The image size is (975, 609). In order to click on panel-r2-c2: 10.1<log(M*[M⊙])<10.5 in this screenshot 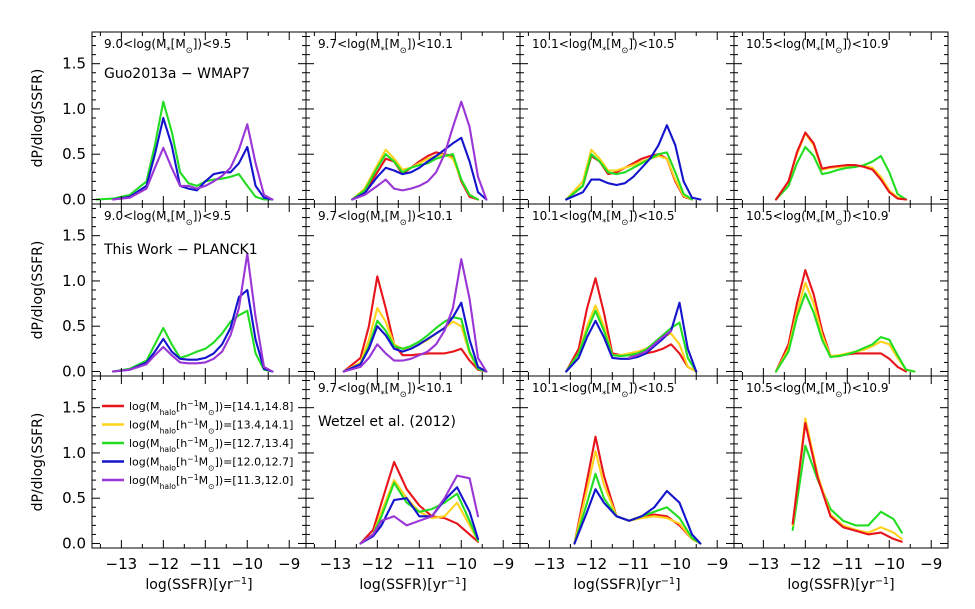, I will do `click(627, 462)`.